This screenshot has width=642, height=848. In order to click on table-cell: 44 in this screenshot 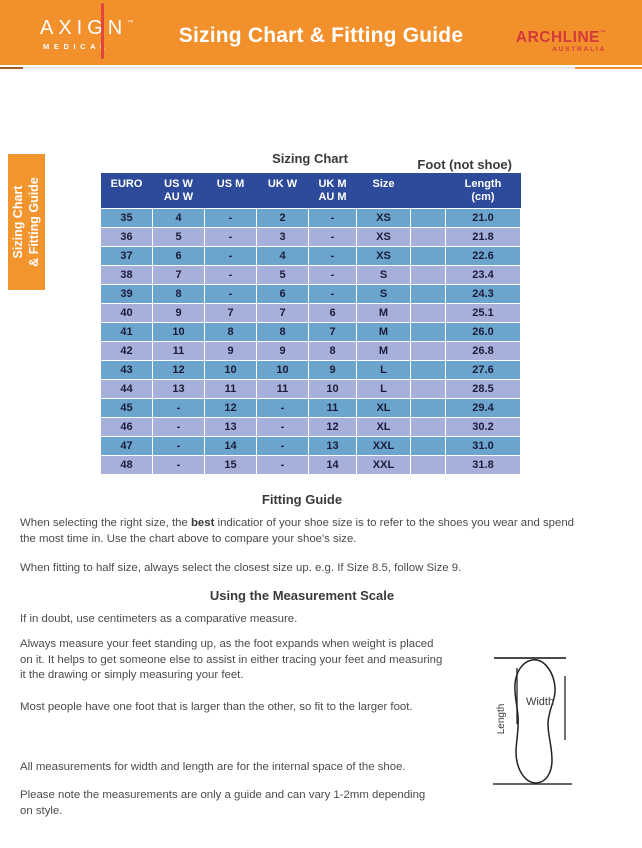, I will do `click(126, 389)`.